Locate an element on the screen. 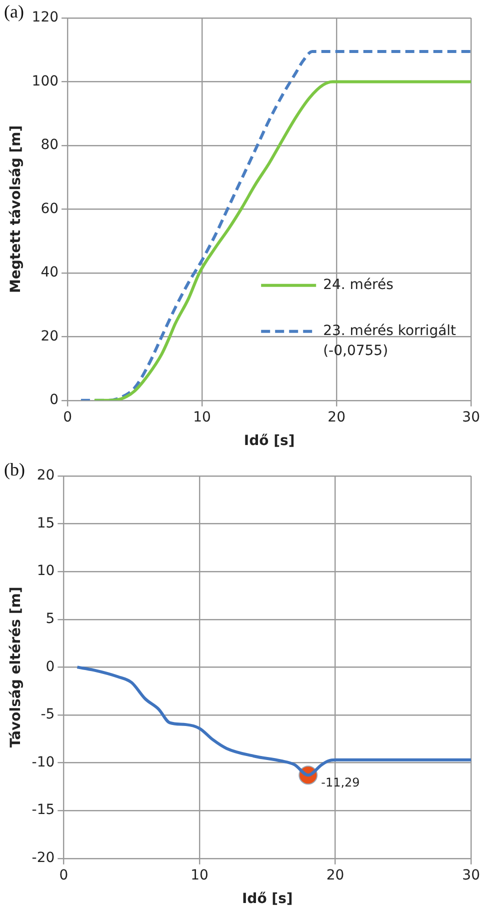 The image size is (483, 917). y-tick-label: 15 is located at coordinates (45, 523).